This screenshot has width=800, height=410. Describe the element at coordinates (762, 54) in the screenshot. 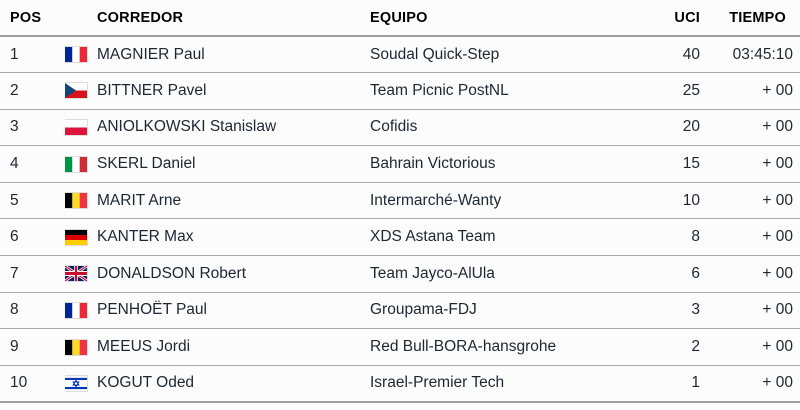

I see `time-value: 03:45:10` at that location.